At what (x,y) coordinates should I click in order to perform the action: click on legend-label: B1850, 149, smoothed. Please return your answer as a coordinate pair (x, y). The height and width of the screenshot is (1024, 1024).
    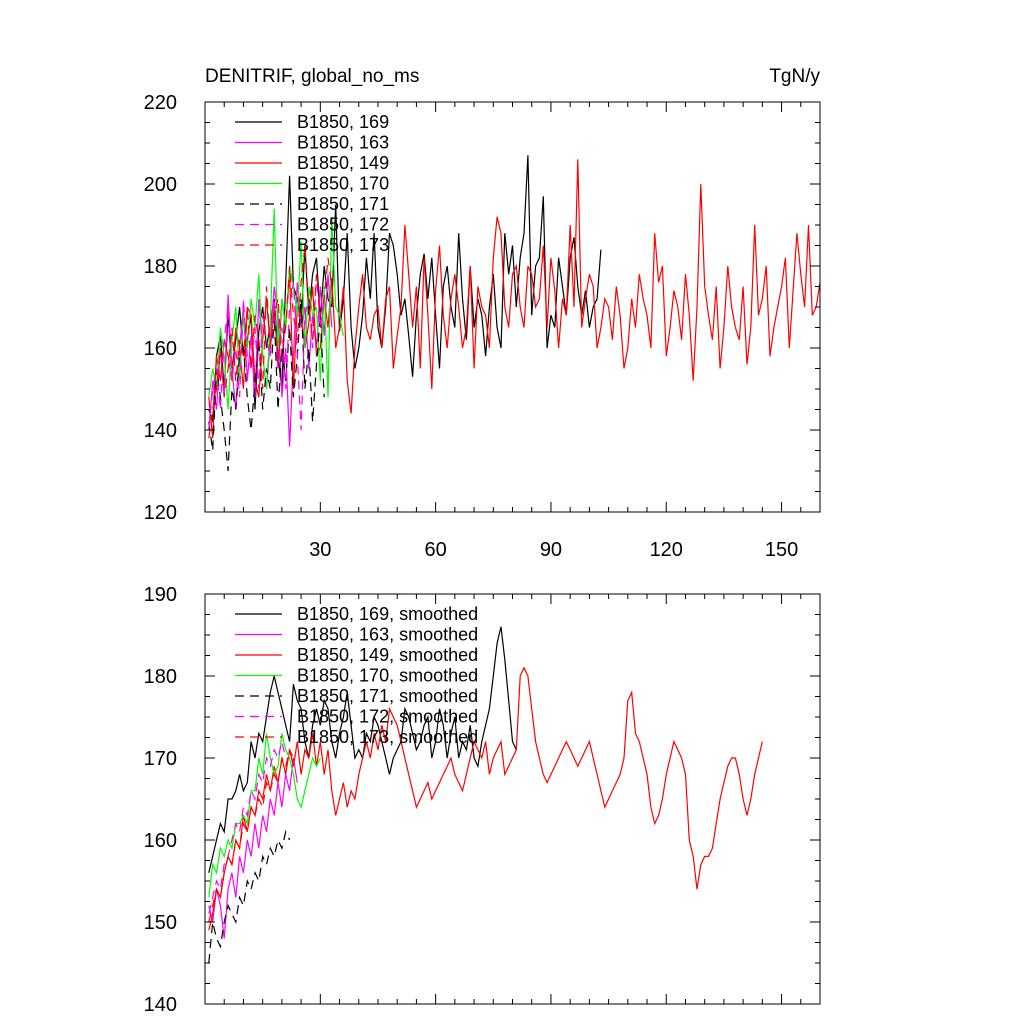
    Looking at the image, I should click on (387, 655).